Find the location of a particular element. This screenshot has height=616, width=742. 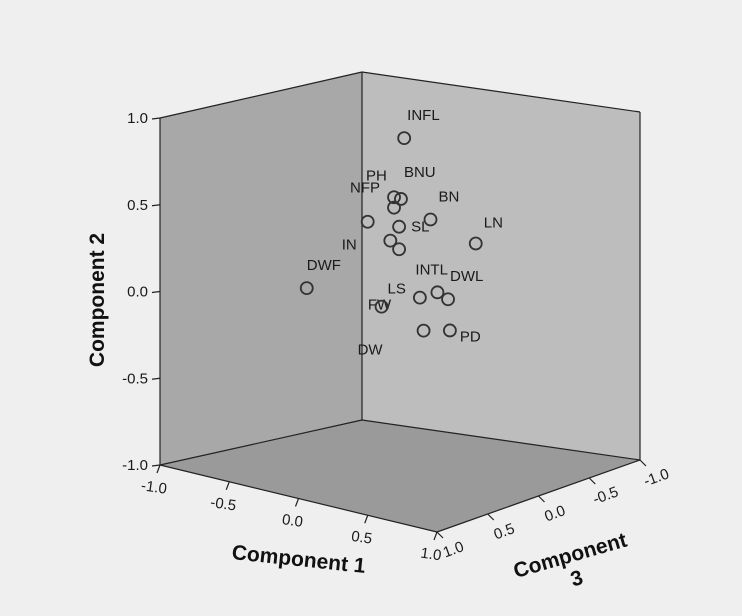

data-point-label: IN is located at coordinates (349, 245).